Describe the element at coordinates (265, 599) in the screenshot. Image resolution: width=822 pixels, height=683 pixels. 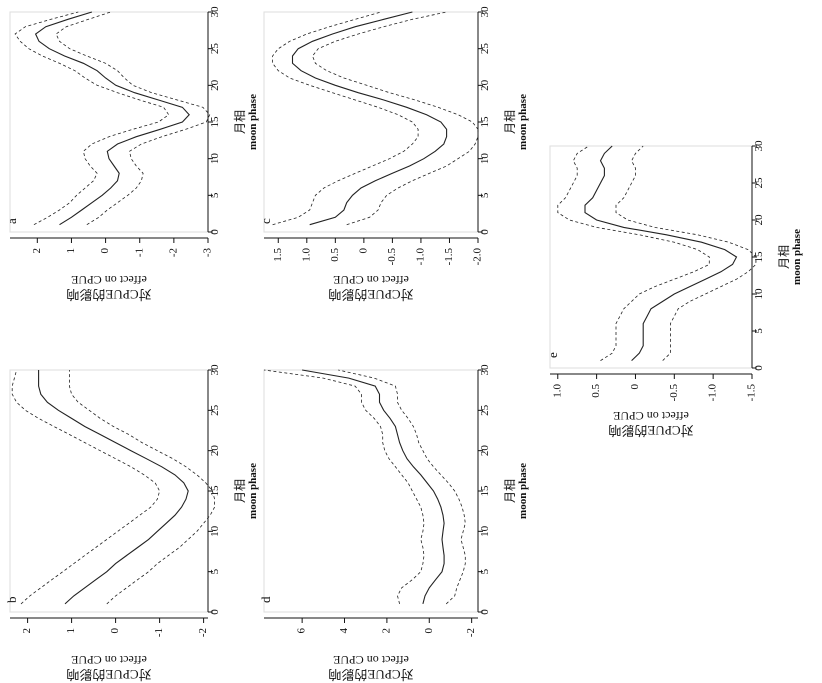
I see `panel-label: d` at that location.